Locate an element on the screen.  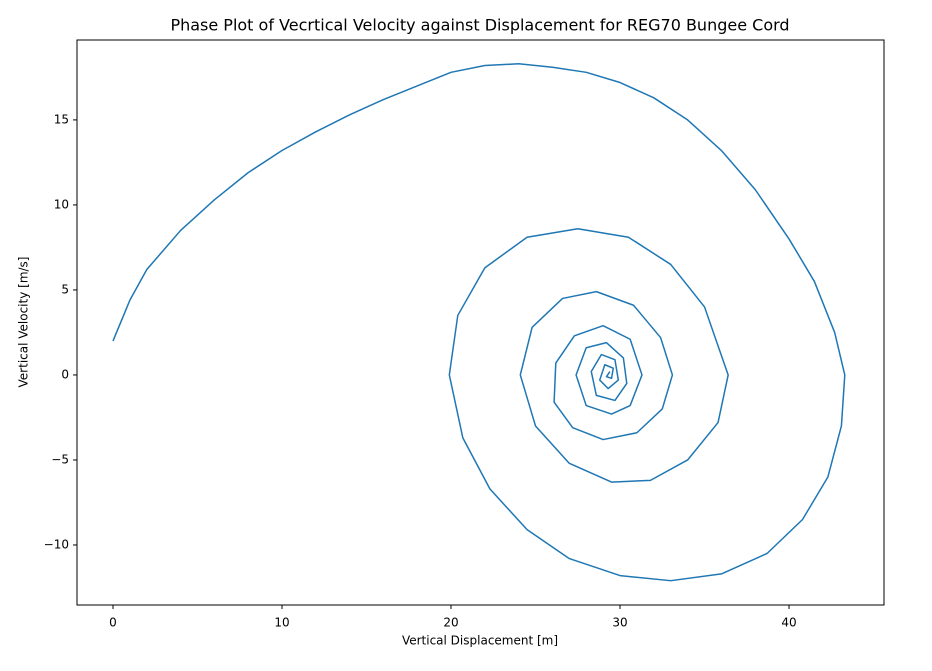
x-tick-label: 30 is located at coordinates (619, 623).